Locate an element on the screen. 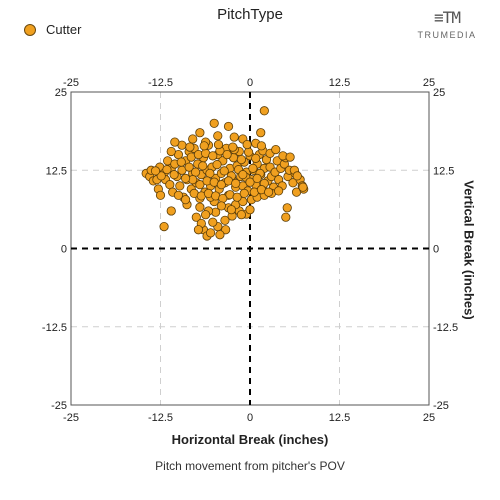  y-axis-label: Vertical Break (inches) is located at coordinates (469, 250).